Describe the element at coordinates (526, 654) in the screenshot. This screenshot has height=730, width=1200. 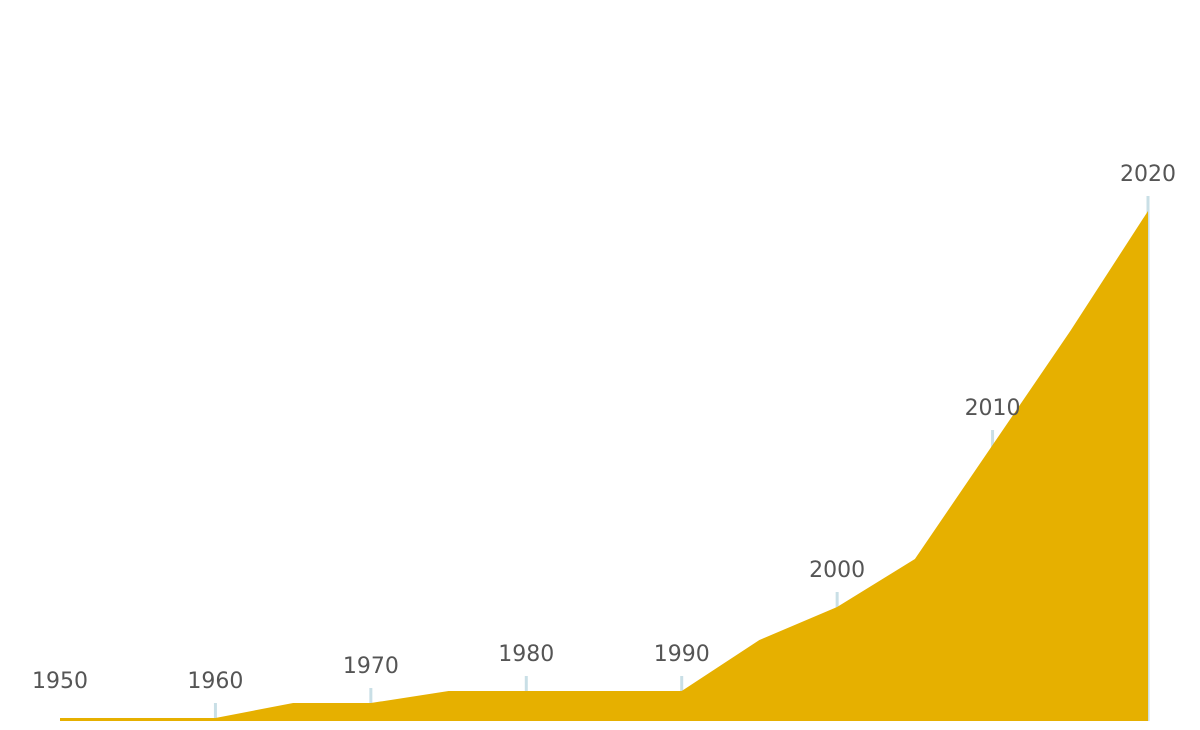
I see `decade-label-1980: 1980` at that location.